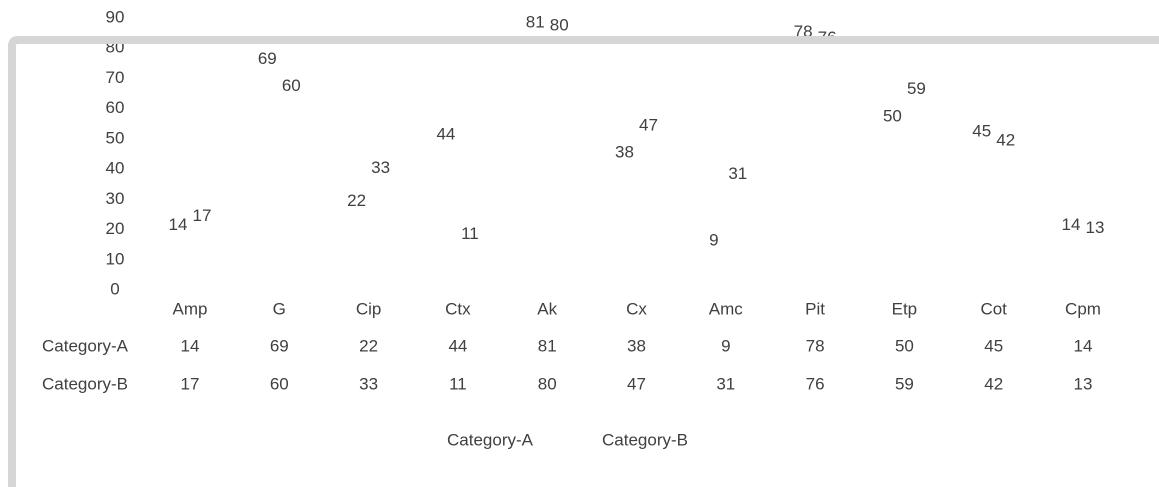 The image size is (1159, 487). Describe the element at coordinates (470, 233) in the screenshot. I see `data-label: 11` at that location.